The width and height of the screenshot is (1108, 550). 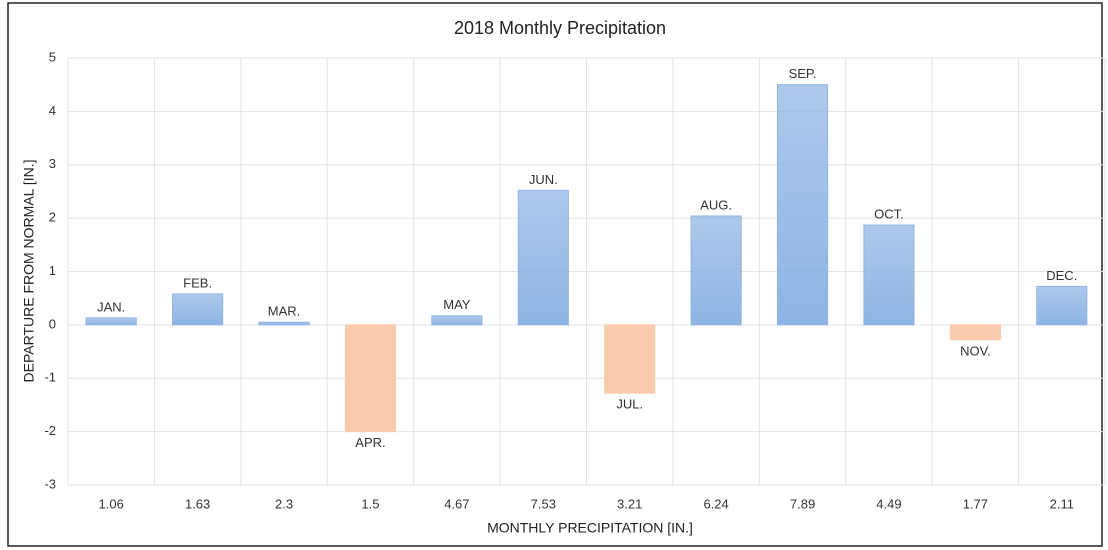 I want to click on chart-title: 2018 Monthly Precipitation, so click(x=560, y=28).